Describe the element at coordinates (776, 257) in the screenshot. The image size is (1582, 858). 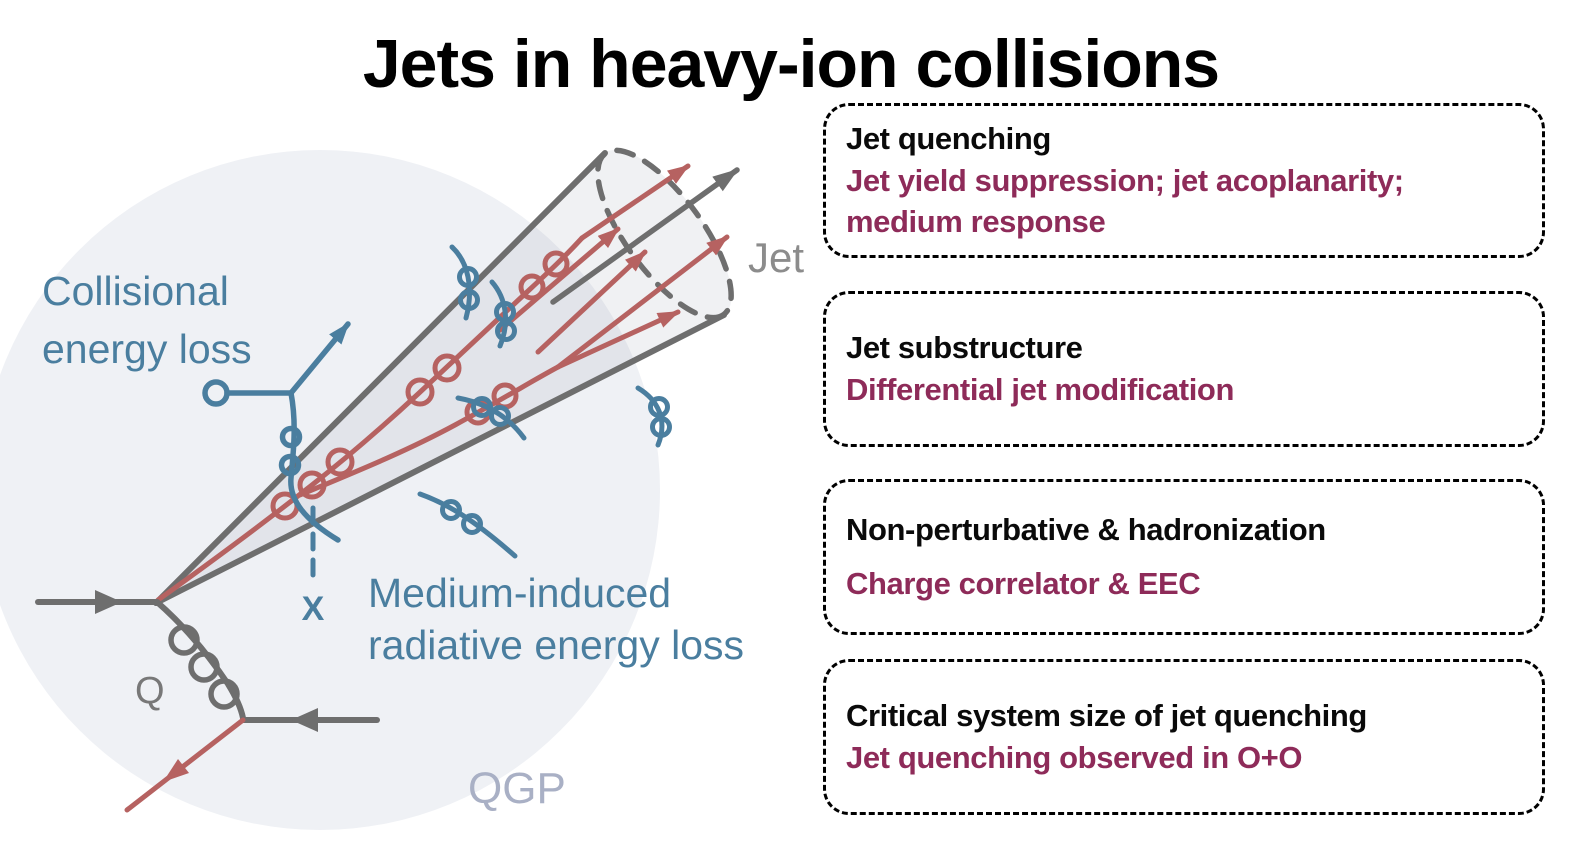
I see `jet-label: Jet` at that location.